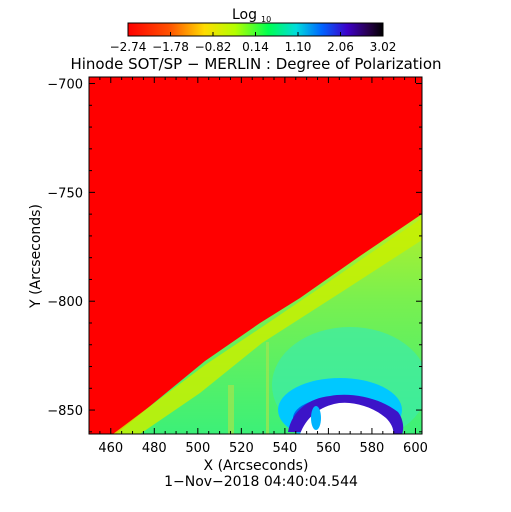  What do you see at coordinates (197, 448) in the screenshot?
I see `x-tick-label: 500` at bounding box center [197, 448].